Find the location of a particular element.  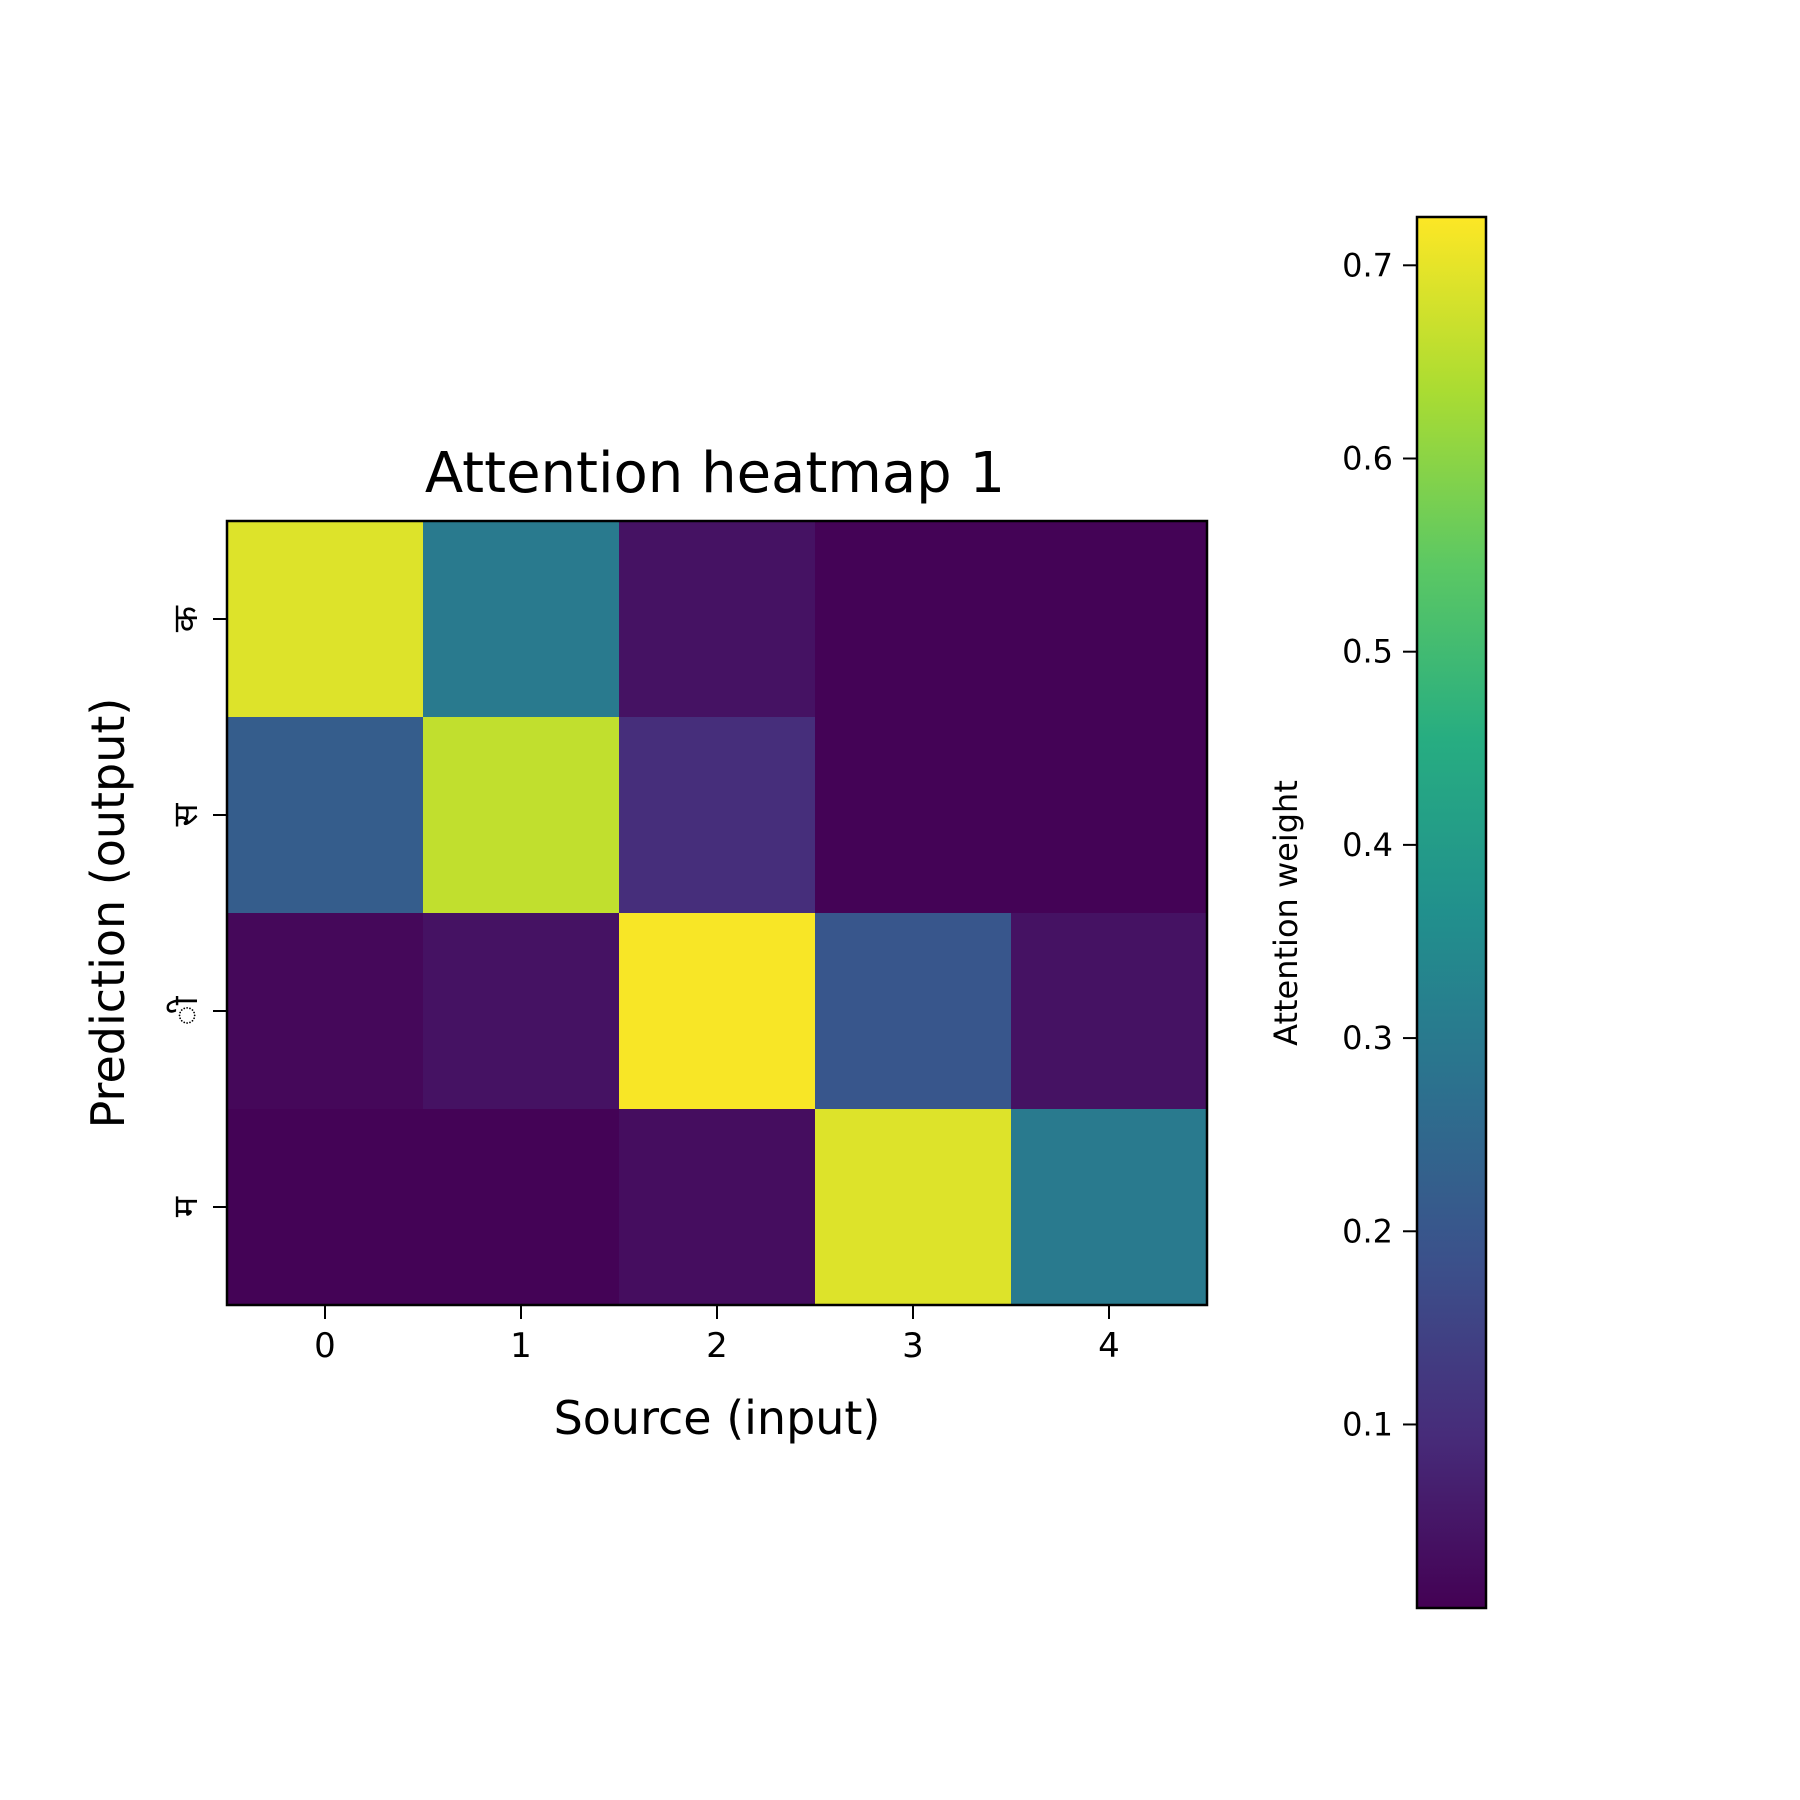

colorbar-label: Attention weight is located at coordinates (1286, 913).